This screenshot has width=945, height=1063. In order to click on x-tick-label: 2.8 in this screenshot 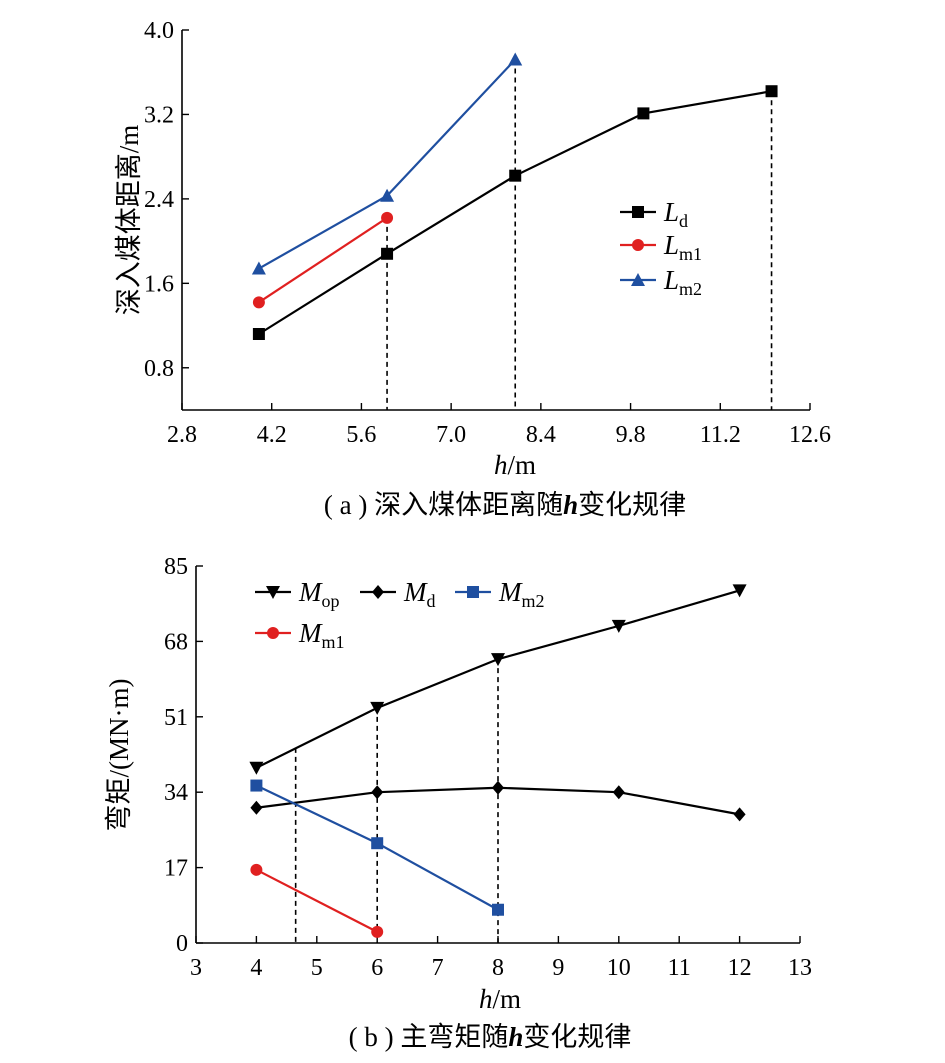, I will do `click(182, 435)`.